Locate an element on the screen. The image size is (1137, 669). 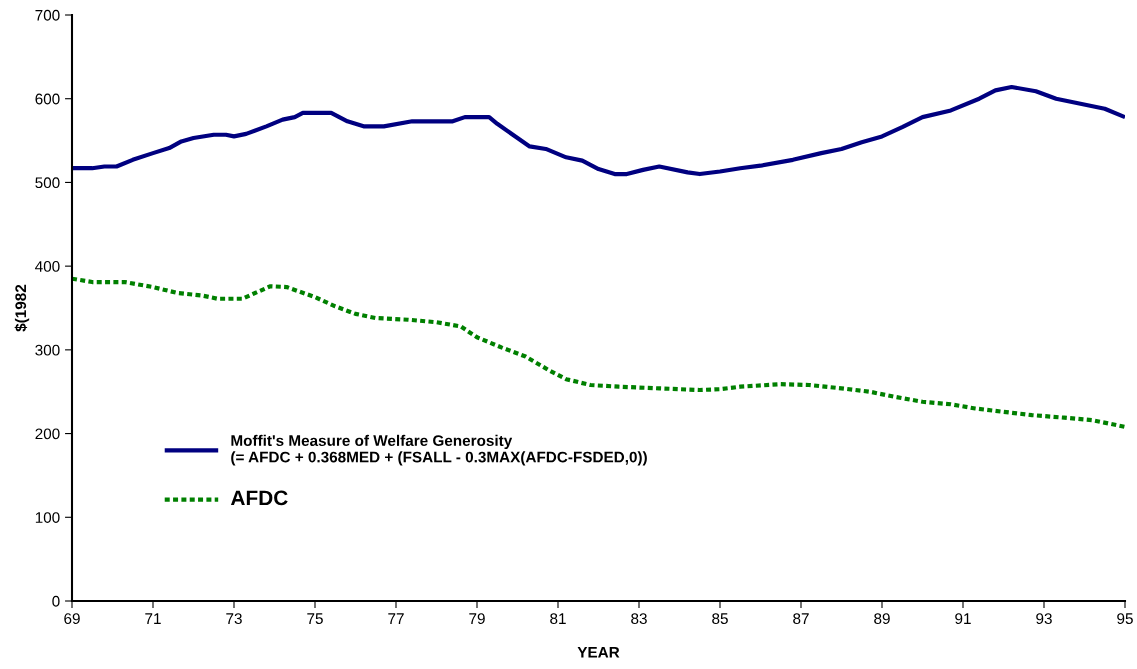
y-tick-label: 500 is located at coordinates (47, 183).